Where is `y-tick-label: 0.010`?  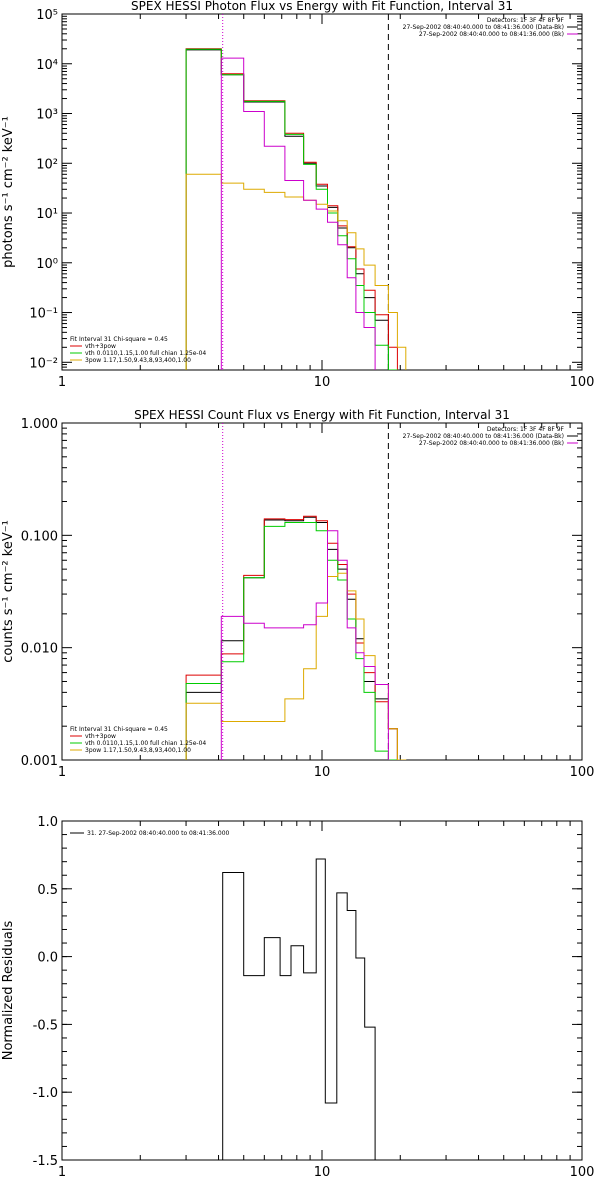
y-tick-label: 0.010 is located at coordinates (39, 649).